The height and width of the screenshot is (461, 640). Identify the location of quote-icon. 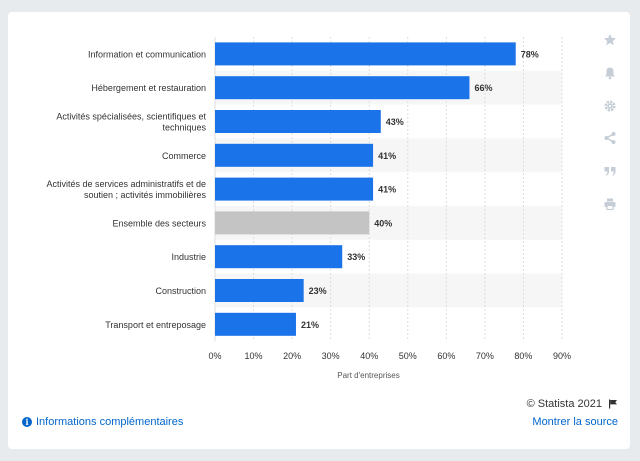
(610, 172).